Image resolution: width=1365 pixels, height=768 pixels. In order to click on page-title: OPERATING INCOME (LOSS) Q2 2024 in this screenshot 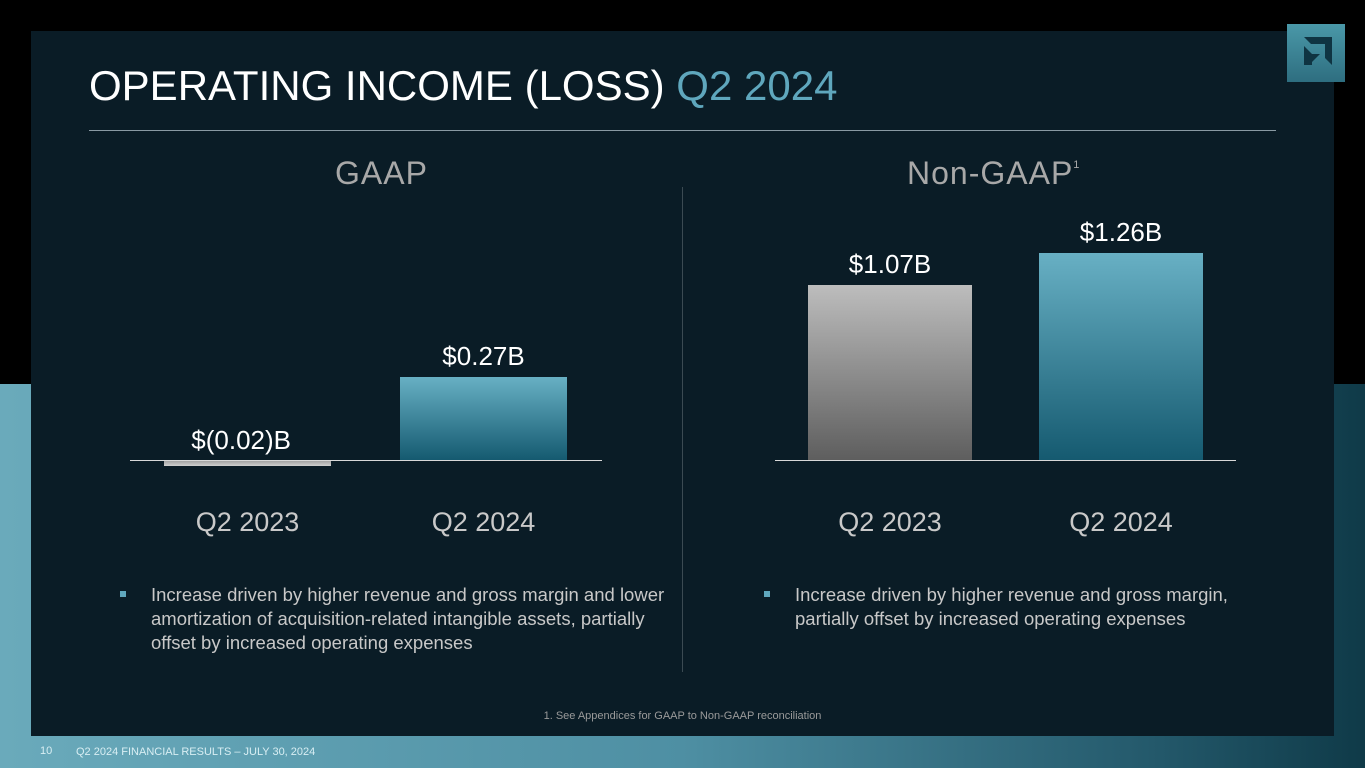, I will do `click(463, 85)`.